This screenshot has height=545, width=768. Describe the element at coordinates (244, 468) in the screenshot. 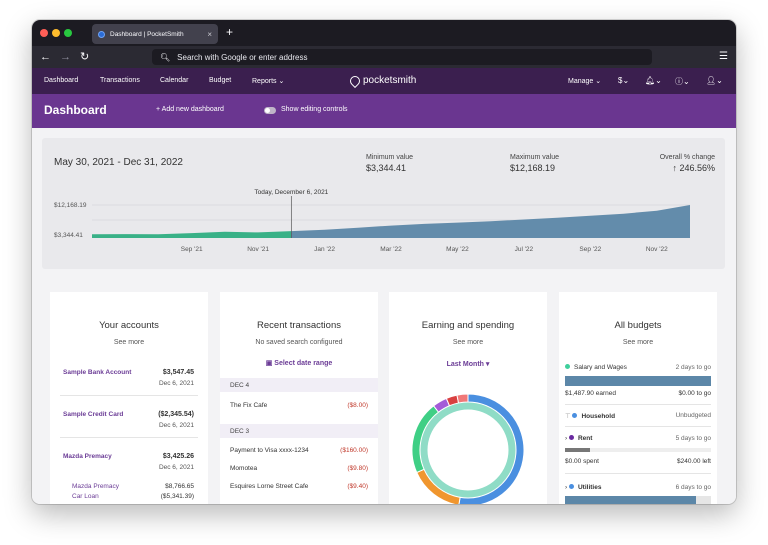

I see `transaction-payee: Momotea` at that location.